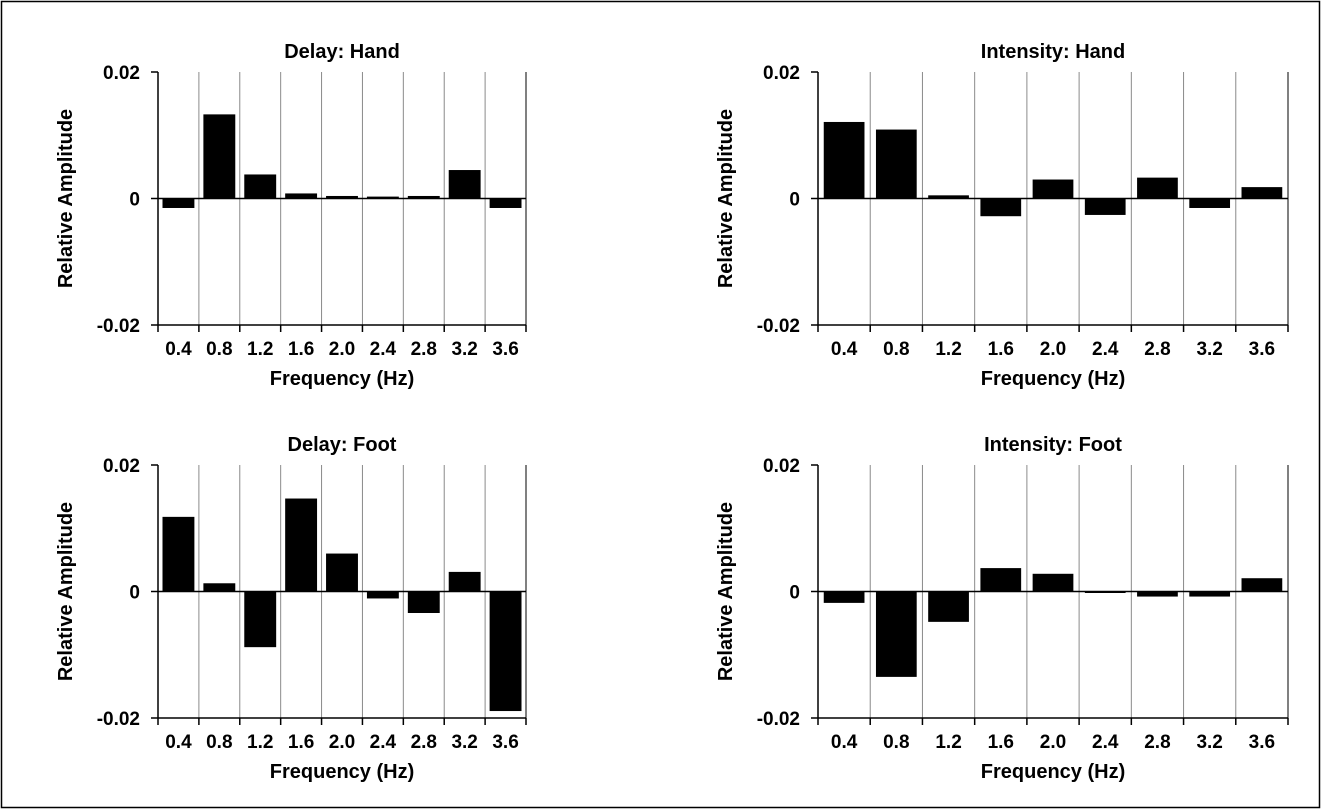 This screenshot has width=1321, height=809. Describe the element at coordinates (1053, 445) in the screenshot. I see `chart-title: Intensity: Foot` at that location.